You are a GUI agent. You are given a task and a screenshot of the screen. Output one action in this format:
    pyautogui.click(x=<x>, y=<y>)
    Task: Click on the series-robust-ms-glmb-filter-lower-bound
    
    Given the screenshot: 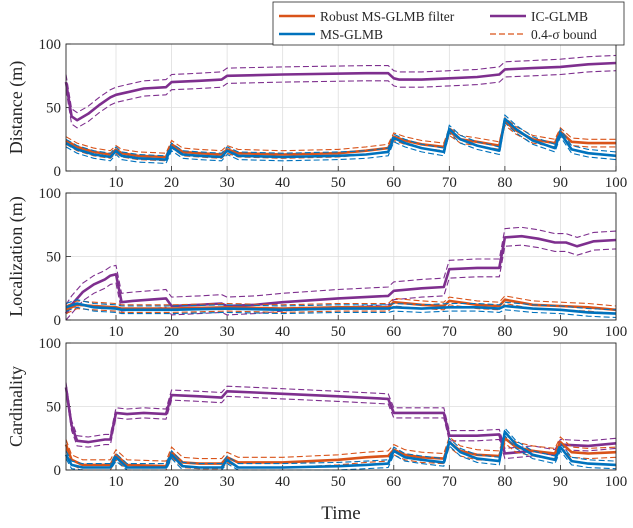 What is the action you would take?
    pyautogui.click(x=340, y=143)
    